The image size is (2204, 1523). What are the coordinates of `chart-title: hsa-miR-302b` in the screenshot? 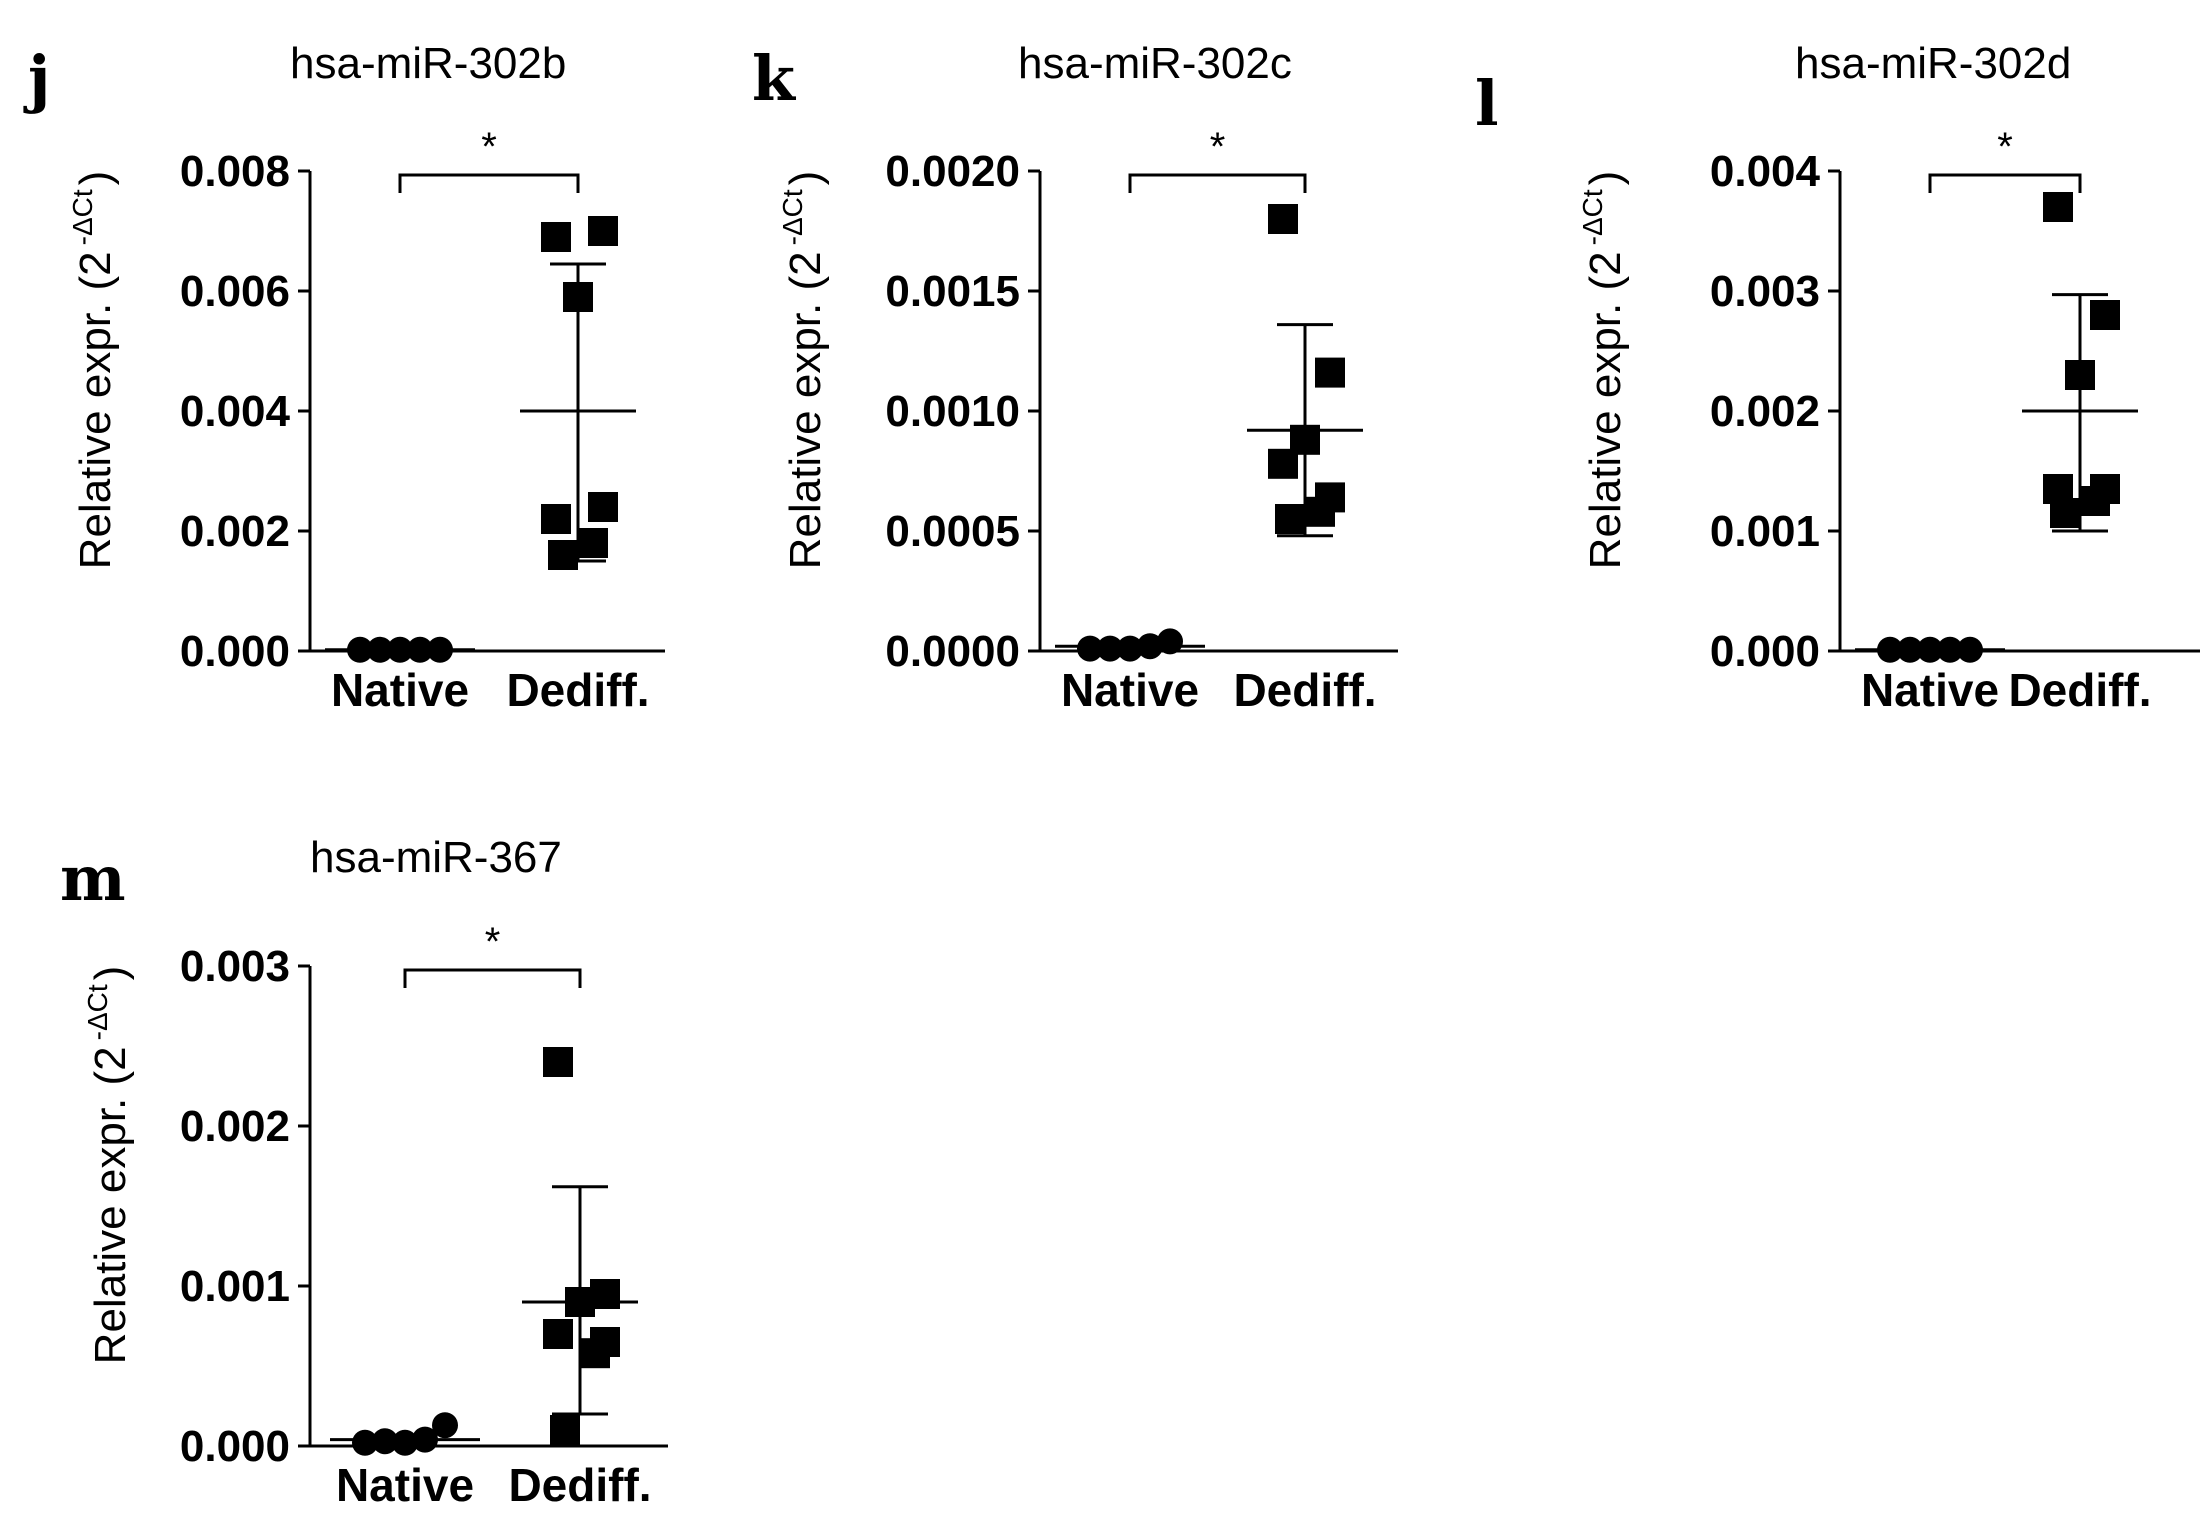 It's located at (428, 63).